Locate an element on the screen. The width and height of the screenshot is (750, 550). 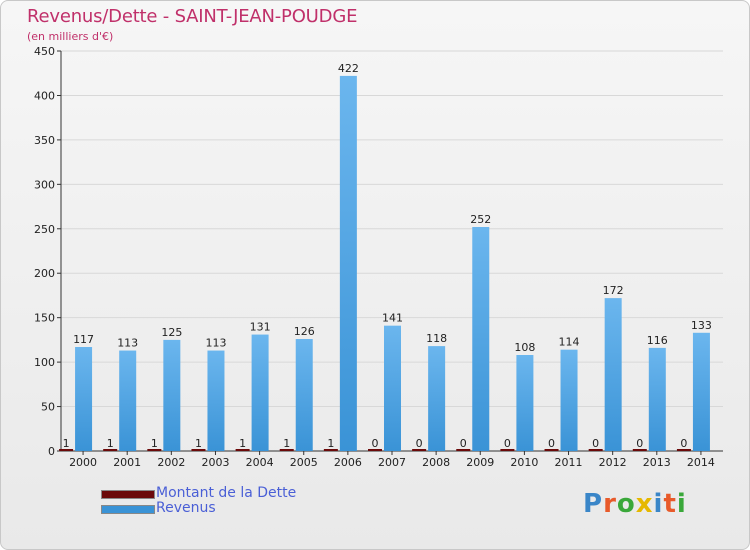
legend-label-revenue: Revenus is located at coordinates (186, 508).